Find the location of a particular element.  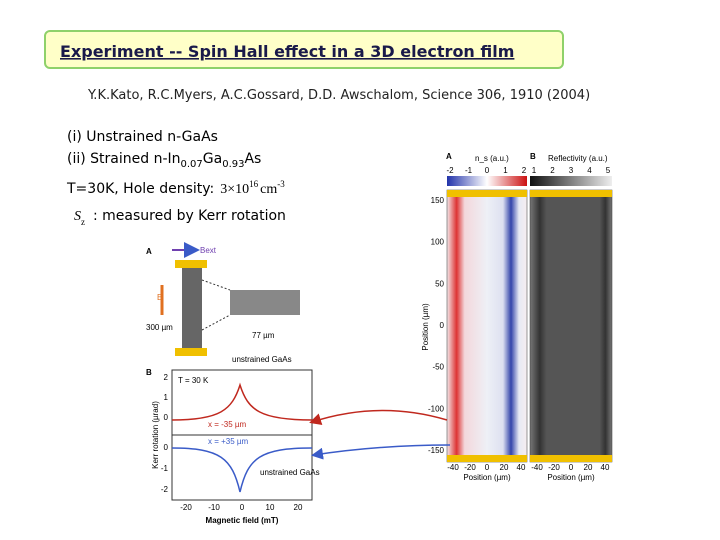

measurement: Sz : measured by Kerr rotation is located at coordinates (180, 217).